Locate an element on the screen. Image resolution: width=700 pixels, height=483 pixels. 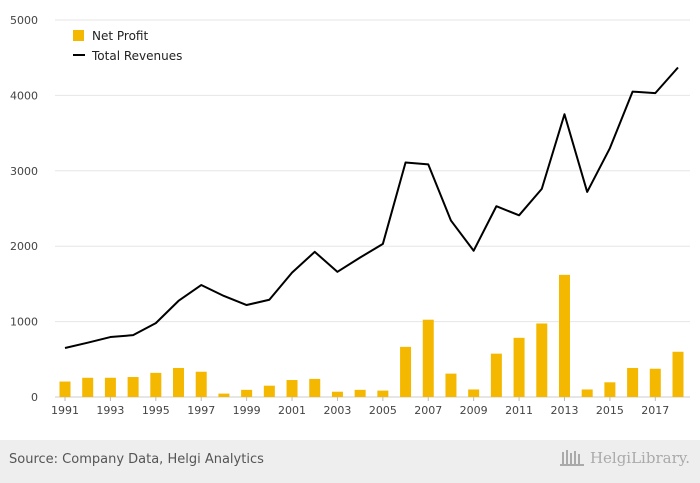
y-tick-label: 5000 is located at coordinates (24, 20).